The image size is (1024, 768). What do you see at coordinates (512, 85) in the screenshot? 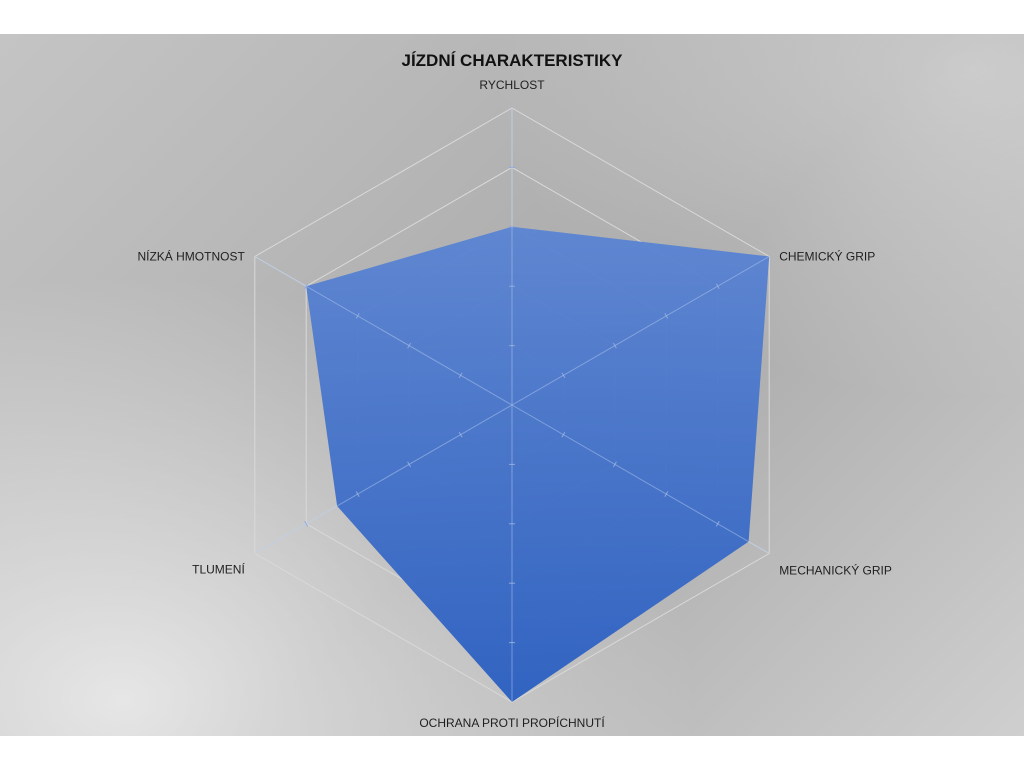
I see `axis-label-1: RYCHLOST` at bounding box center [512, 85].